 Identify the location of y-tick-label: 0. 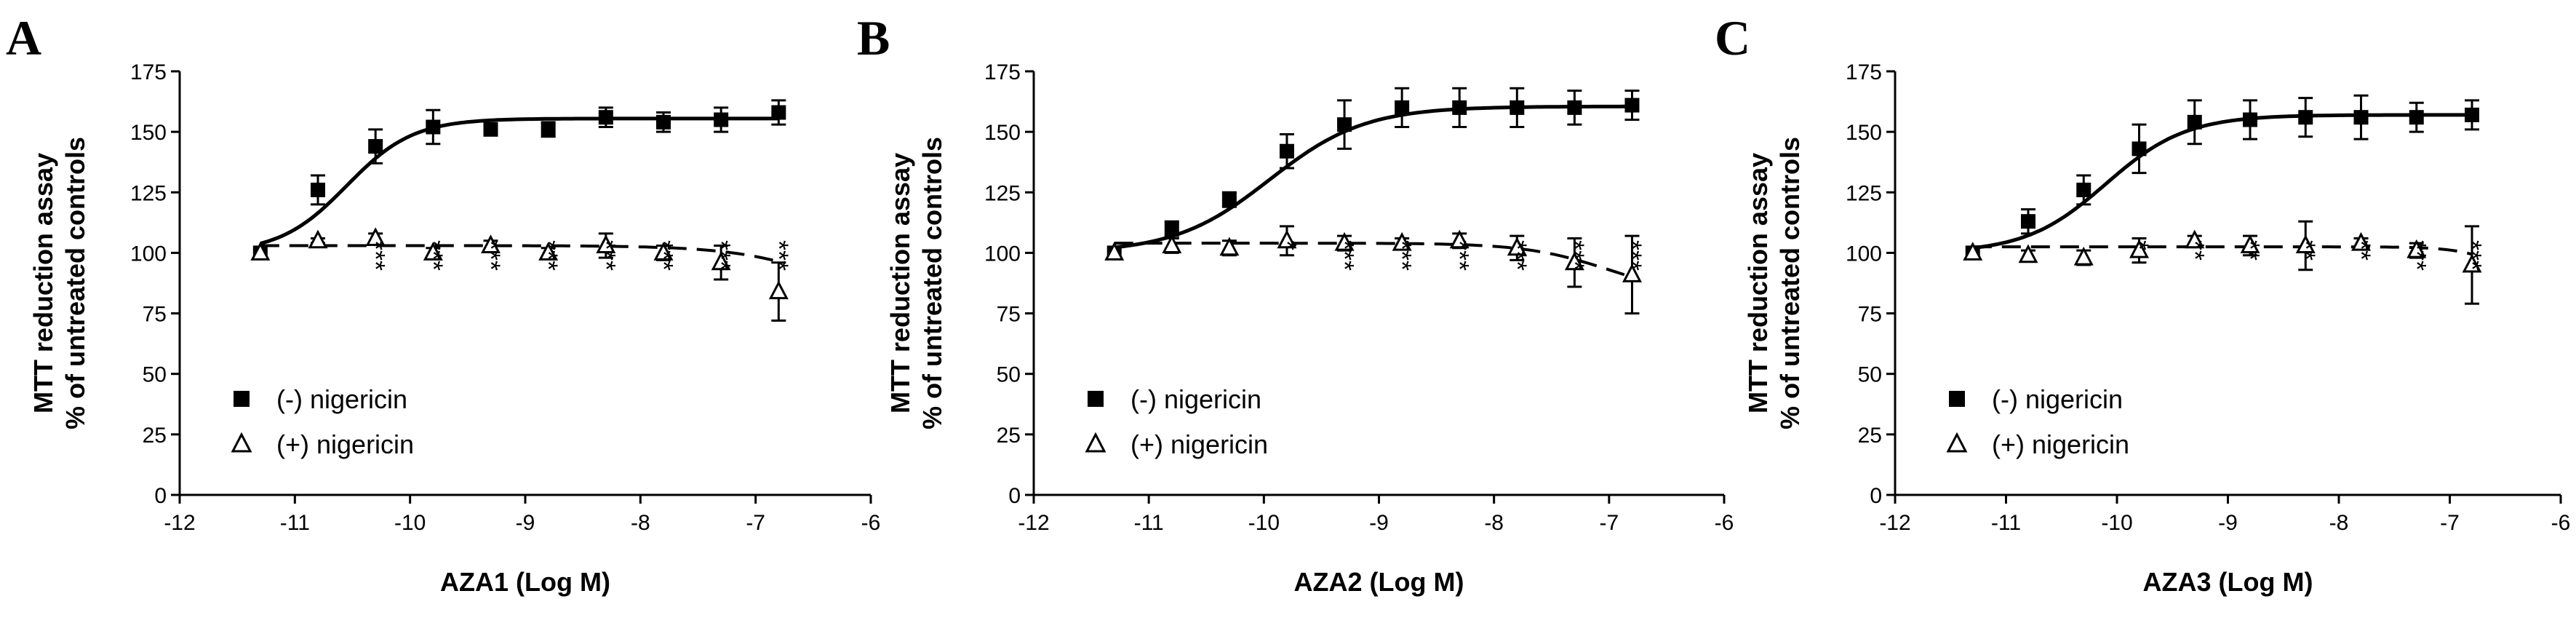
(1014, 496).